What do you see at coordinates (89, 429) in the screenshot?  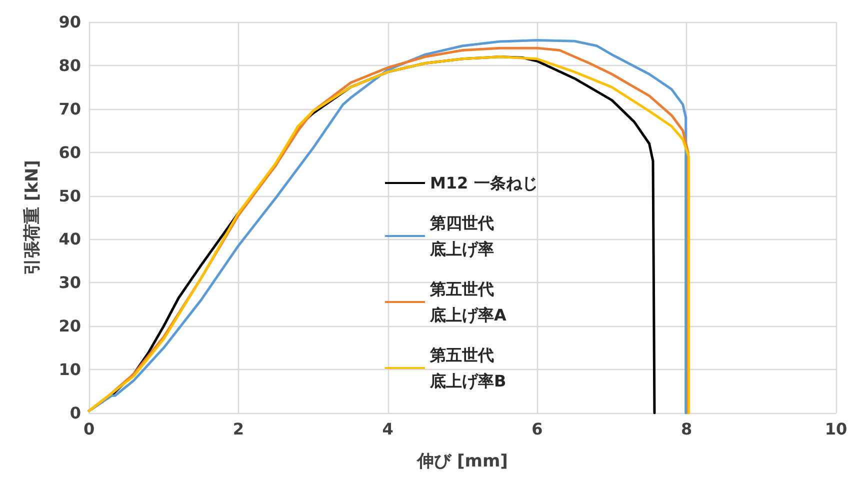 I see `x-tick-label: 0` at bounding box center [89, 429].